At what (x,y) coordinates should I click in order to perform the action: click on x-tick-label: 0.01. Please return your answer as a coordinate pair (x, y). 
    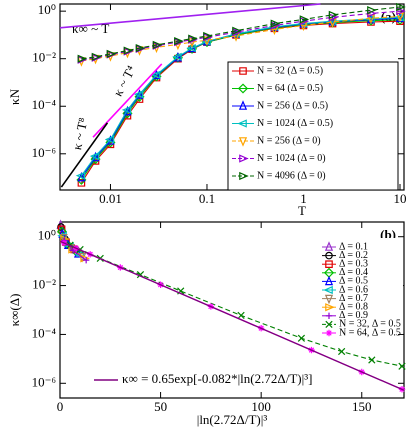
    Looking at the image, I should click on (110, 198).